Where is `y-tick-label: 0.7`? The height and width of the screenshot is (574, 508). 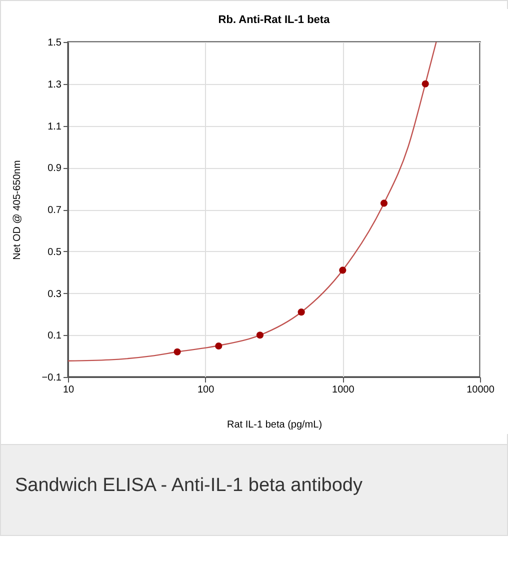
y-tick-label: 0.7 is located at coordinates (55, 210).